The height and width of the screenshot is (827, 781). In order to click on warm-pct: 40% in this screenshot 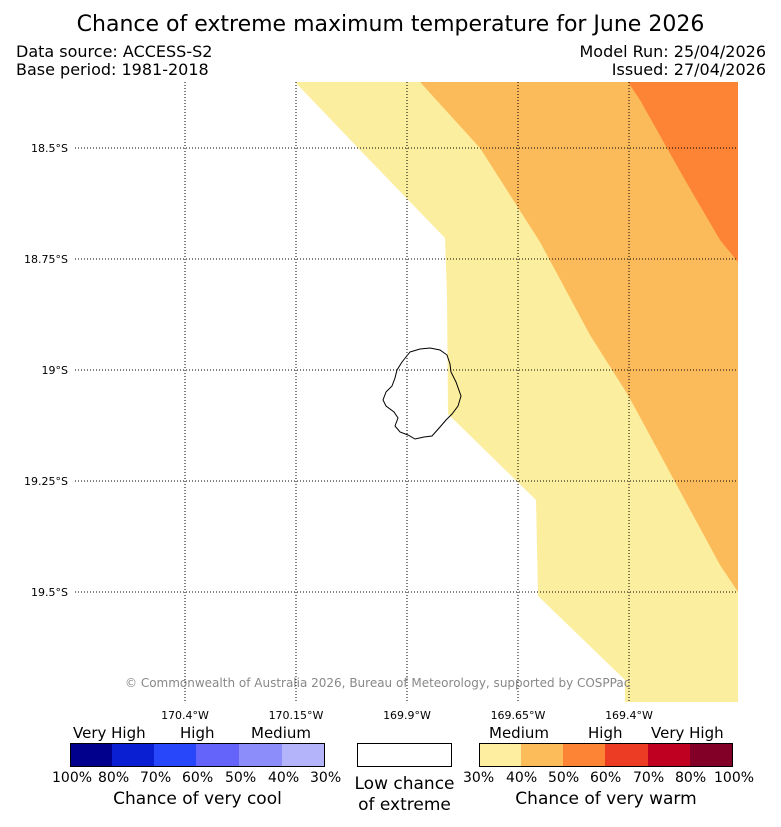, I will do `click(522, 778)`.